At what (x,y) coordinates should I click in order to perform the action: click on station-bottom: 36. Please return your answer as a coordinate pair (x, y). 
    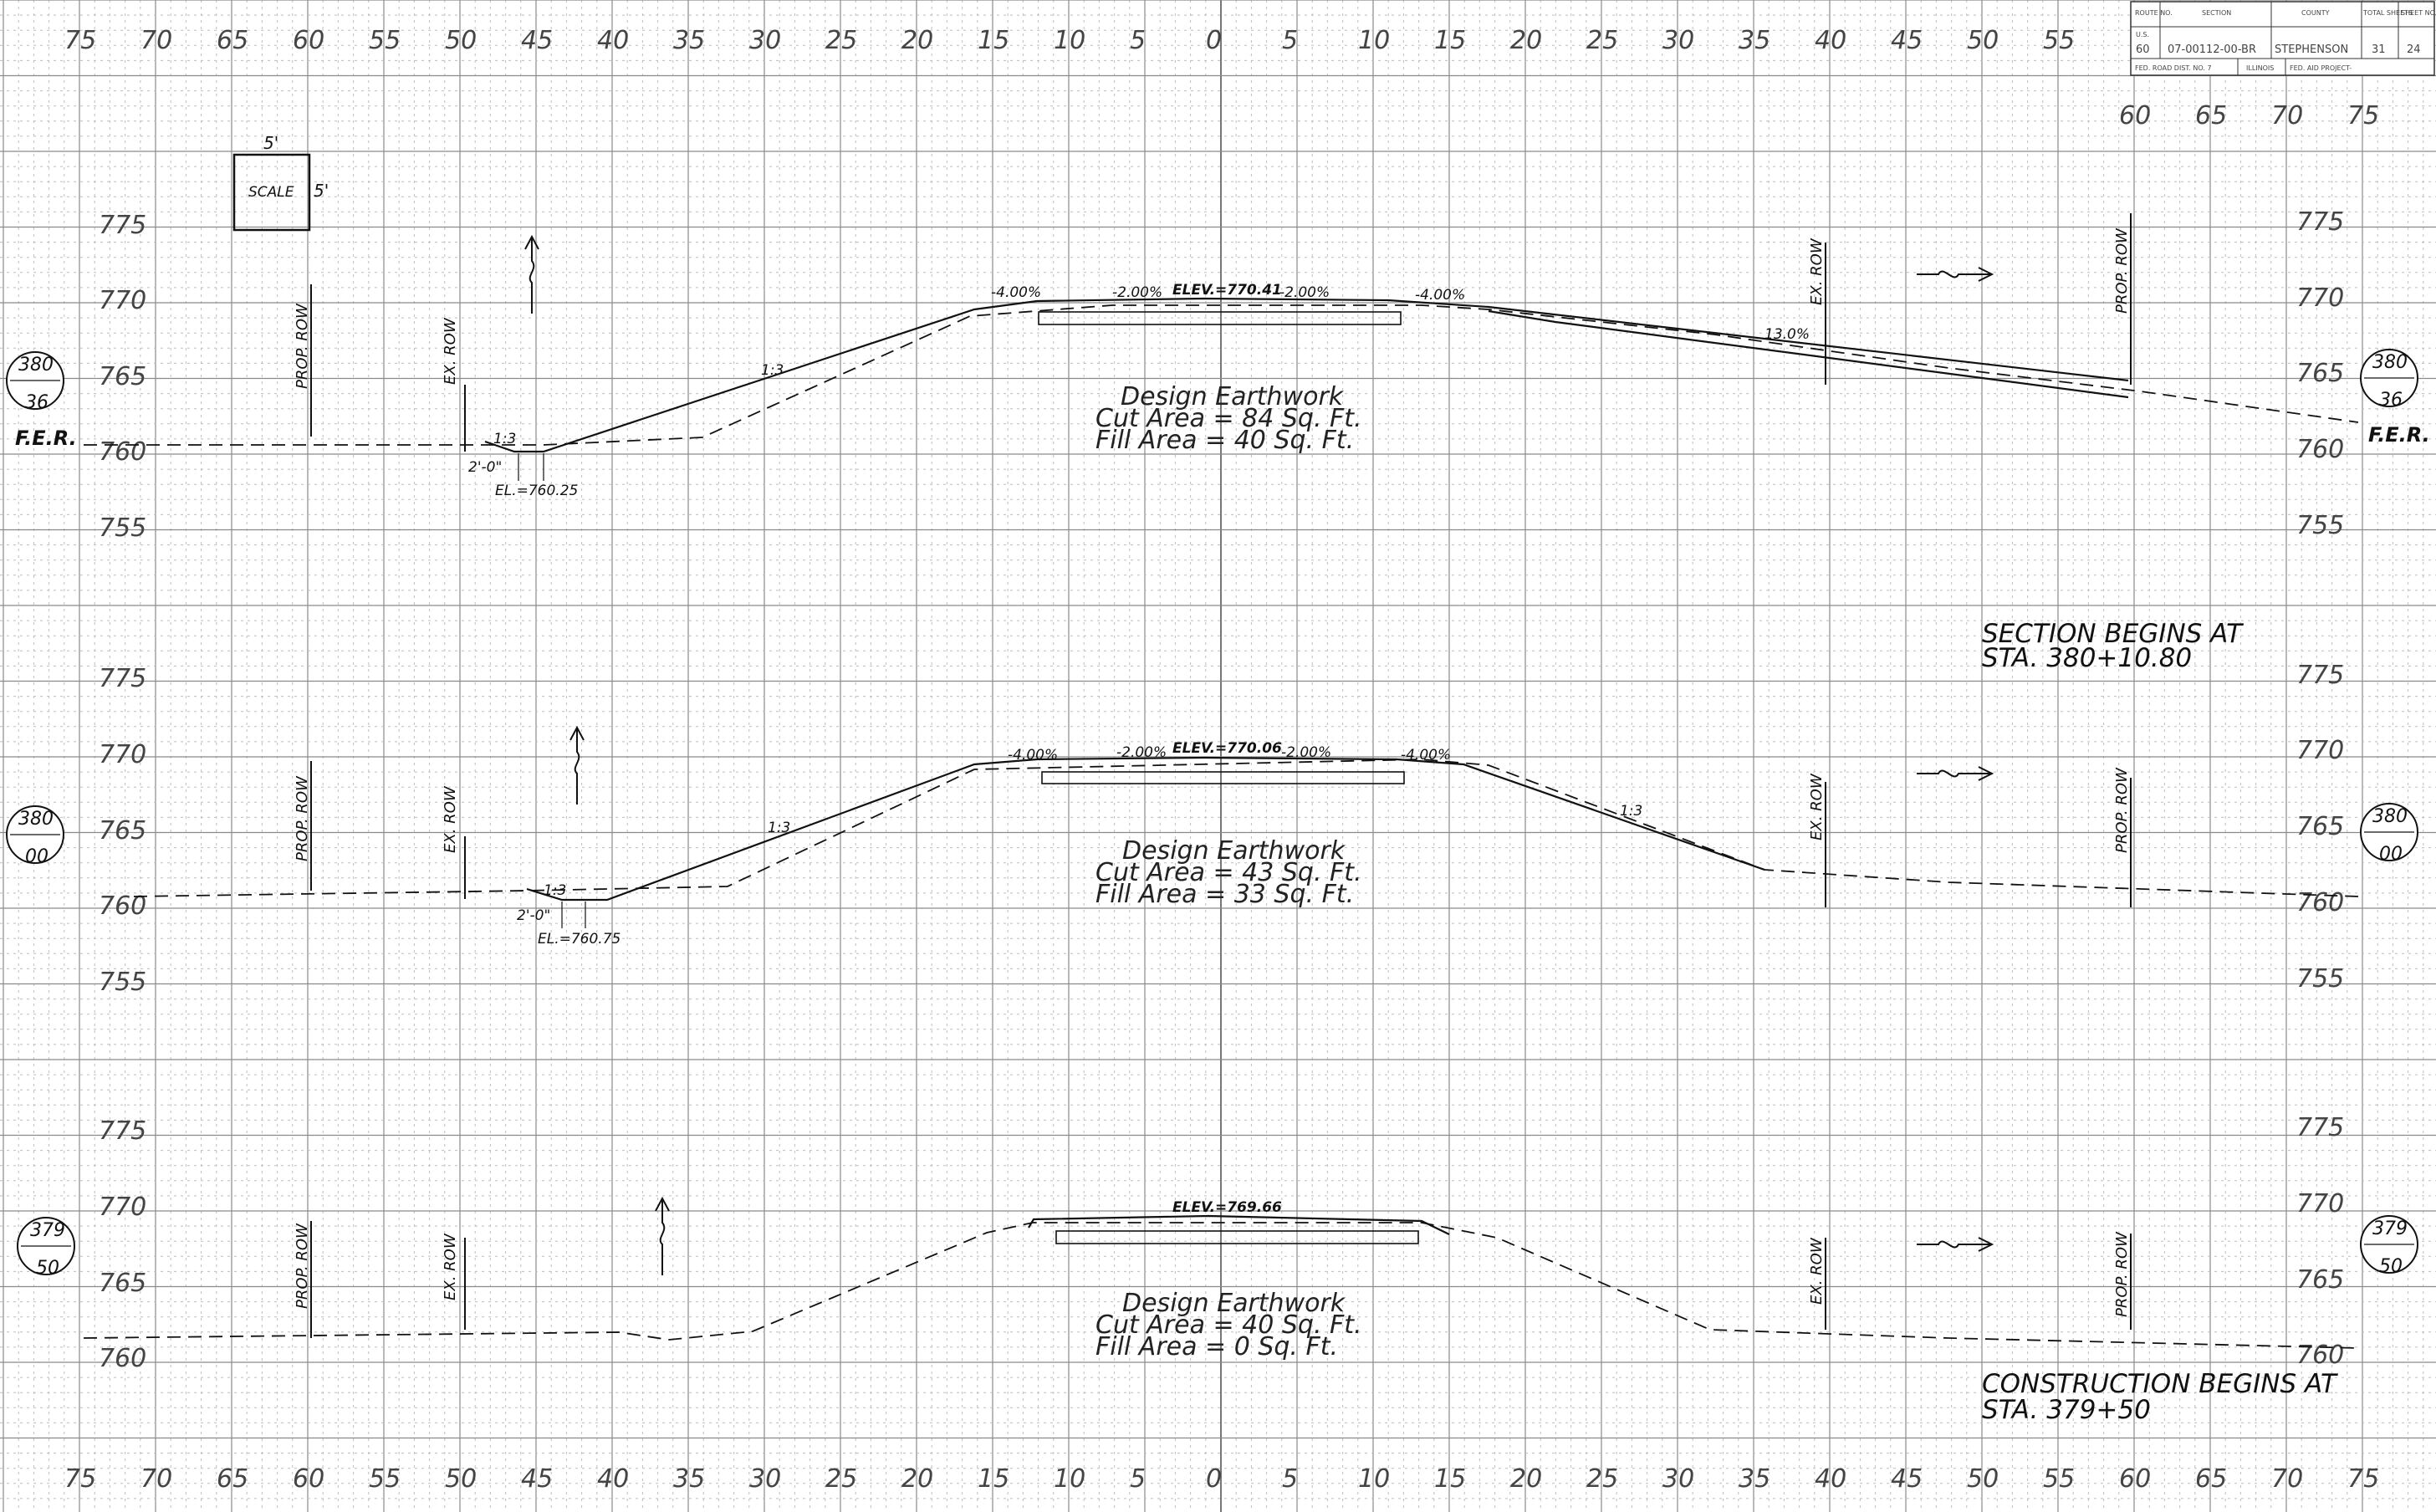
    Looking at the image, I should click on (37, 402).